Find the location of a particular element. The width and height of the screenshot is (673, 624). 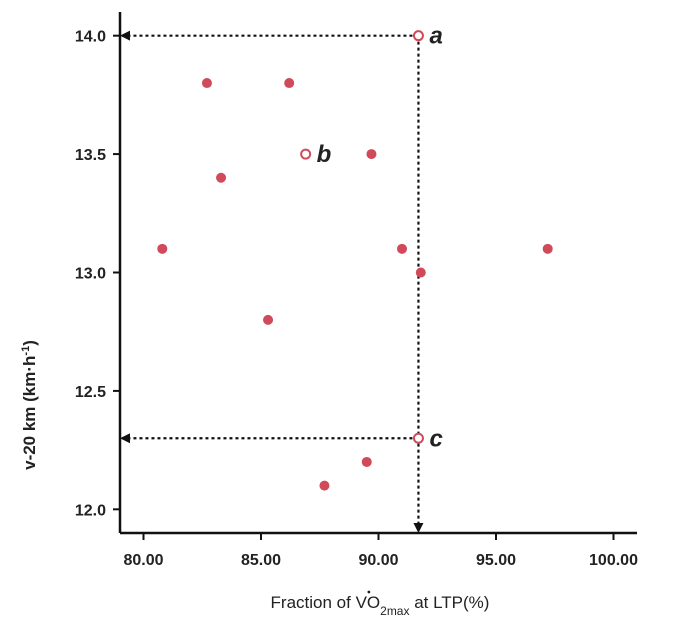

y-tick-label: 12.5 is located at coordinates (90, 392).